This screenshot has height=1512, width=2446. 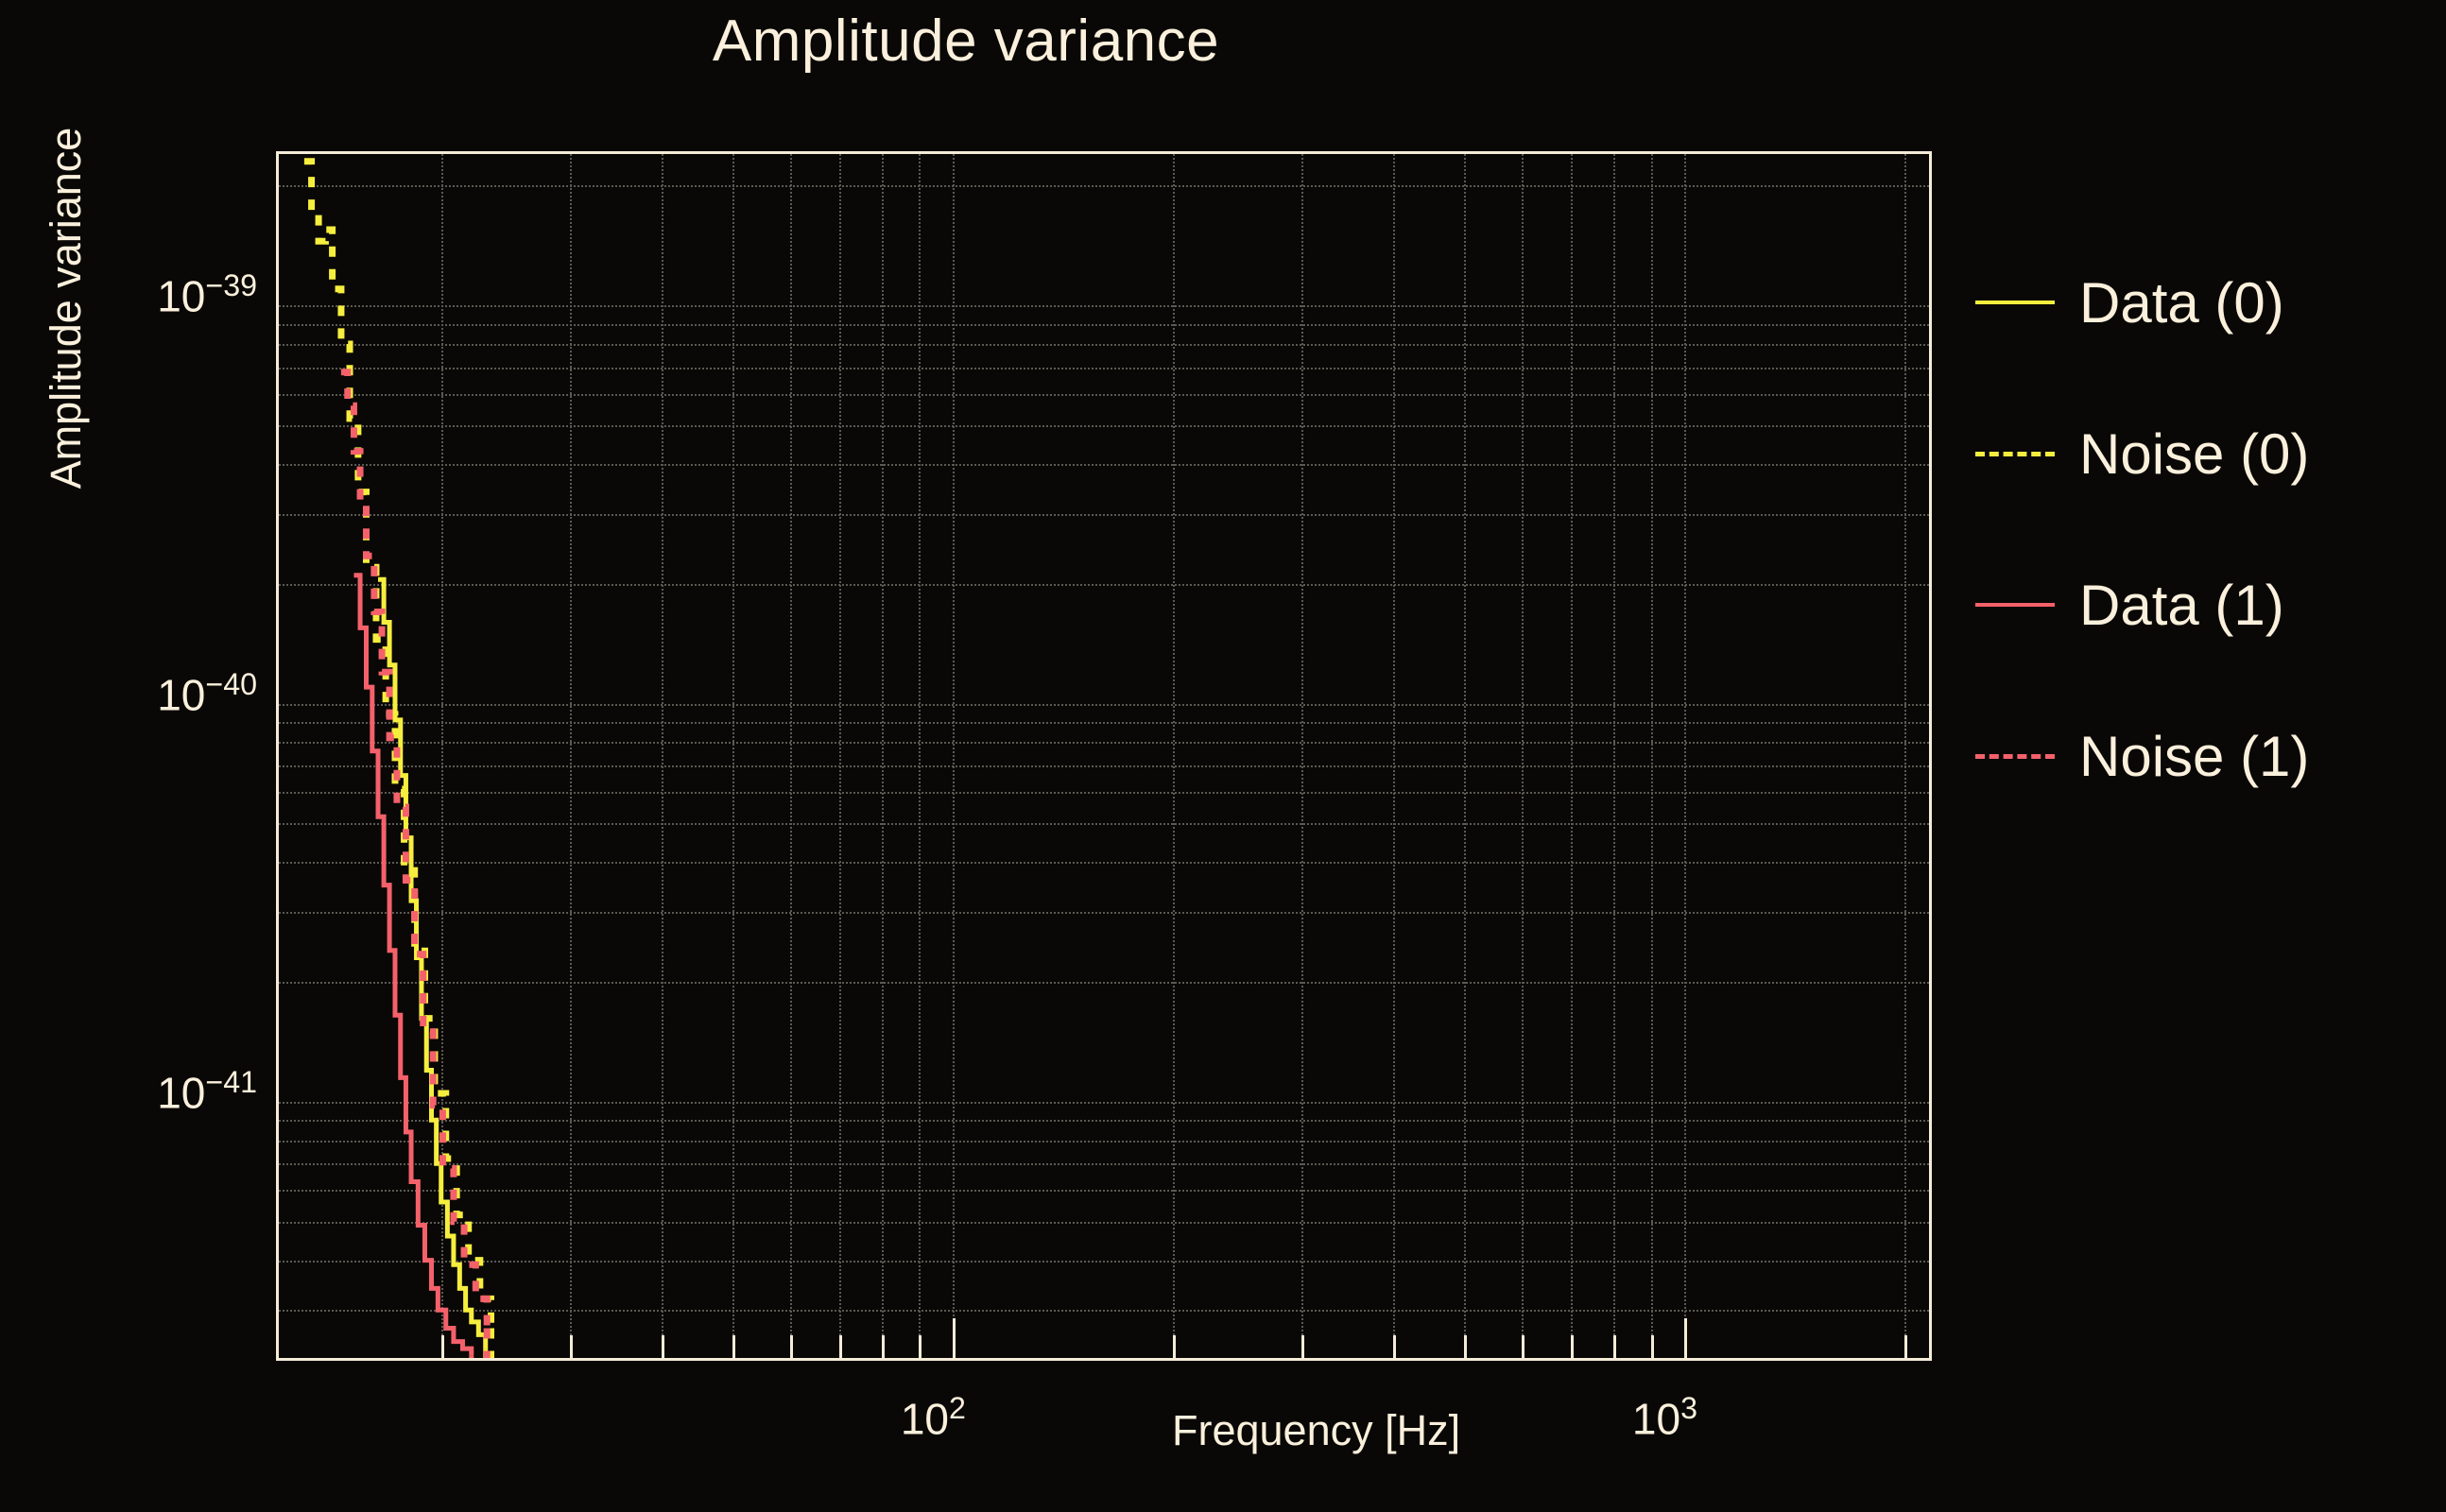 What do you see at coordinates (966, 41) in the screenshot?
I see `page-title: Amplitude variance` at bounding box center [966, 41].